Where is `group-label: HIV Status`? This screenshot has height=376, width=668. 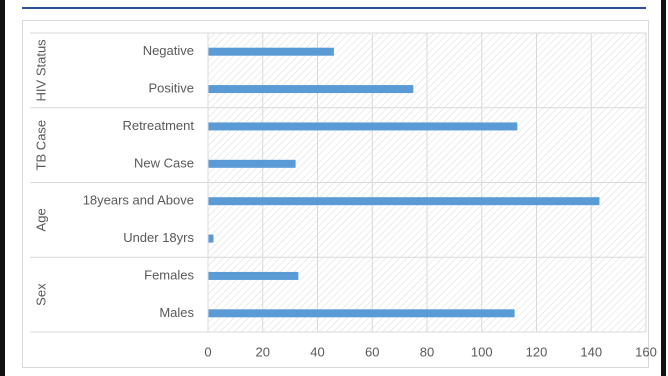
group-label: HIV Status is located at coordinates (40, 70).